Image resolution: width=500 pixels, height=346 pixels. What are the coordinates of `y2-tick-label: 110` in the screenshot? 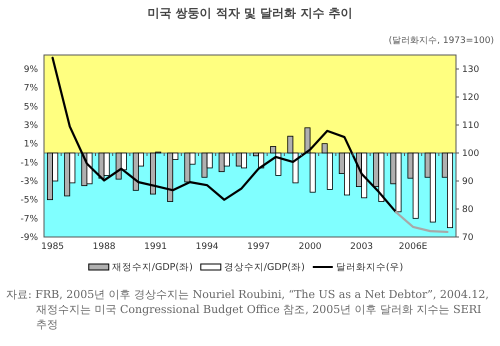 It's located at (471, 126).